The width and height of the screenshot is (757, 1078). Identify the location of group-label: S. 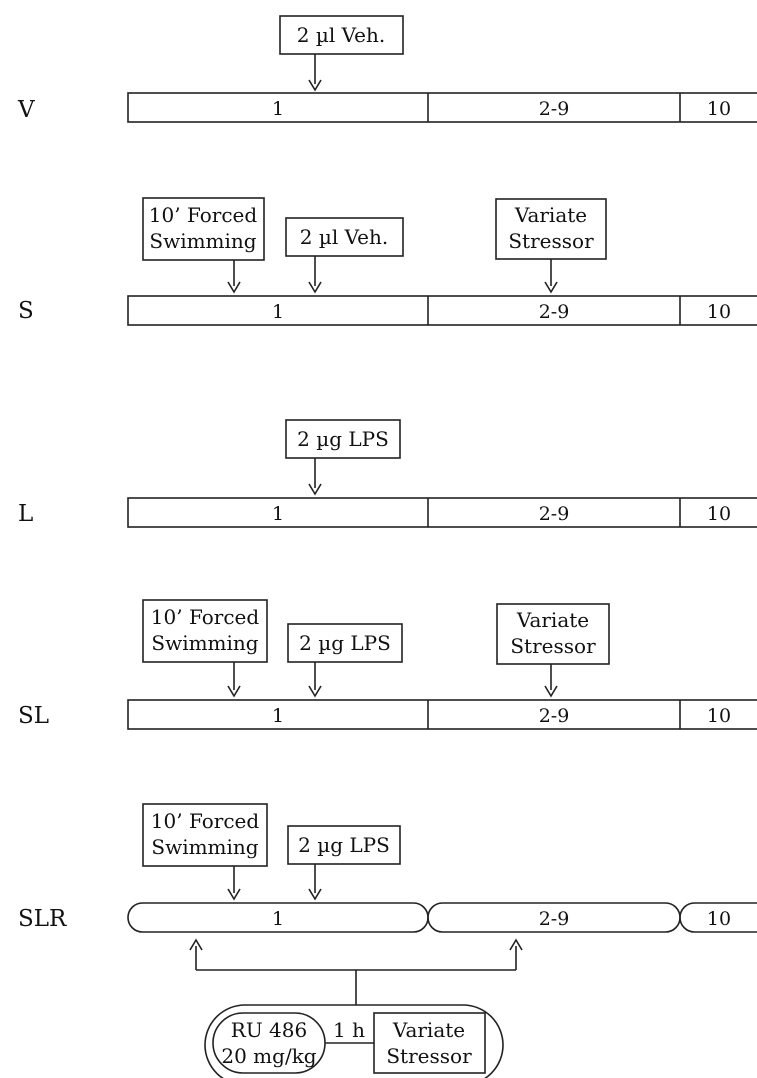
(26, 311).